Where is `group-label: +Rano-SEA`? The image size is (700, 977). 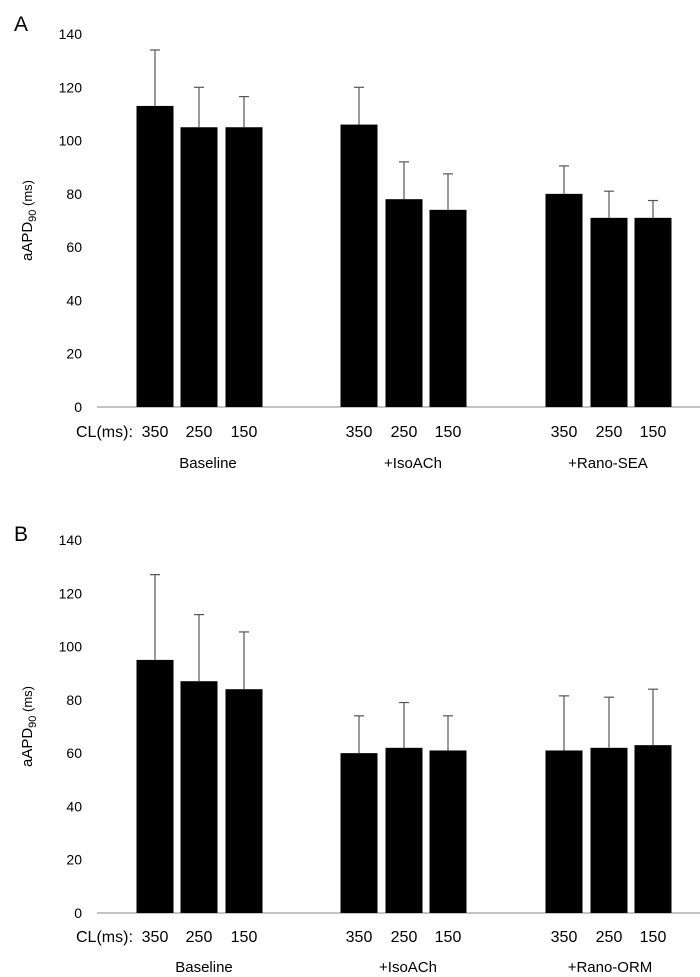 group-label: +Rano-SEA is located at coordinates (608, 463).